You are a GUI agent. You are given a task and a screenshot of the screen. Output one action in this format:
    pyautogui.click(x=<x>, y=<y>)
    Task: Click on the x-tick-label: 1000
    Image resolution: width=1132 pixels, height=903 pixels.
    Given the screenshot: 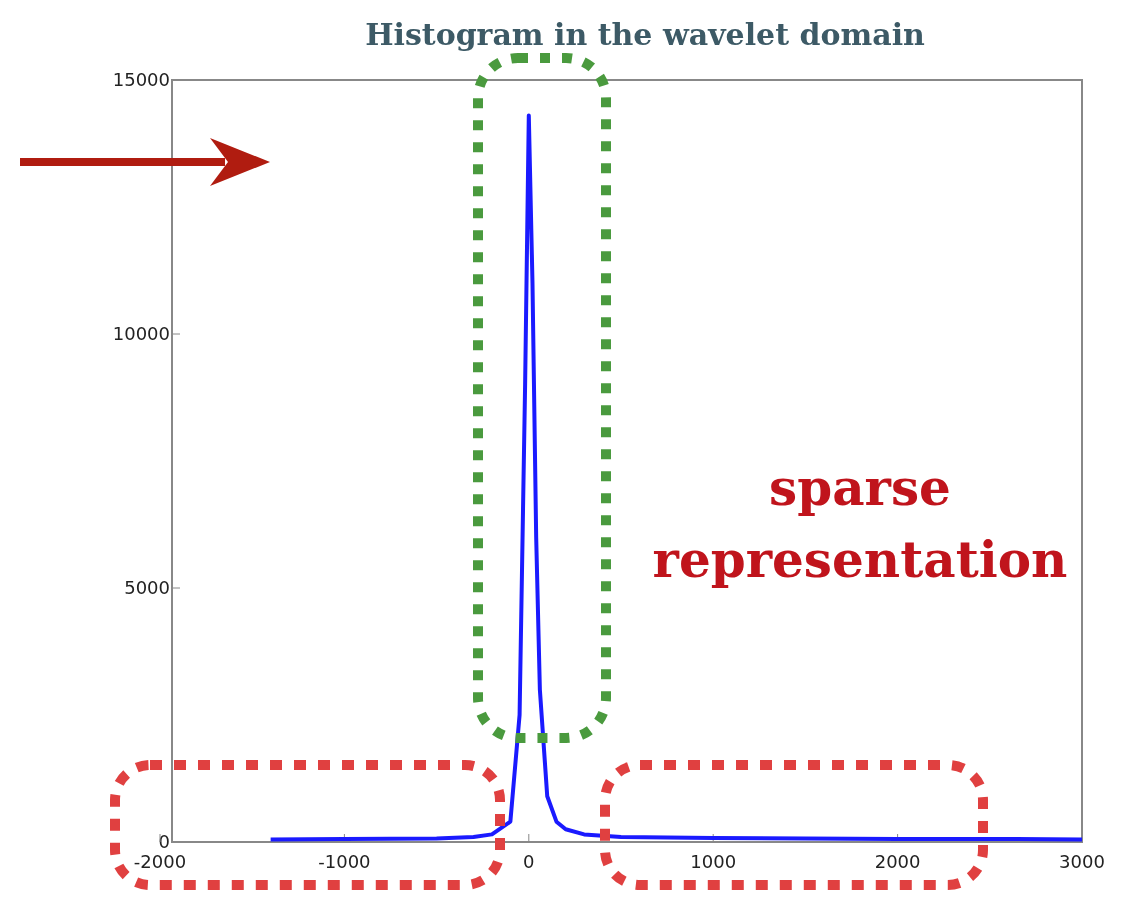 What is the action you would take?
    pyautogui.click(x=713, y=861)
    